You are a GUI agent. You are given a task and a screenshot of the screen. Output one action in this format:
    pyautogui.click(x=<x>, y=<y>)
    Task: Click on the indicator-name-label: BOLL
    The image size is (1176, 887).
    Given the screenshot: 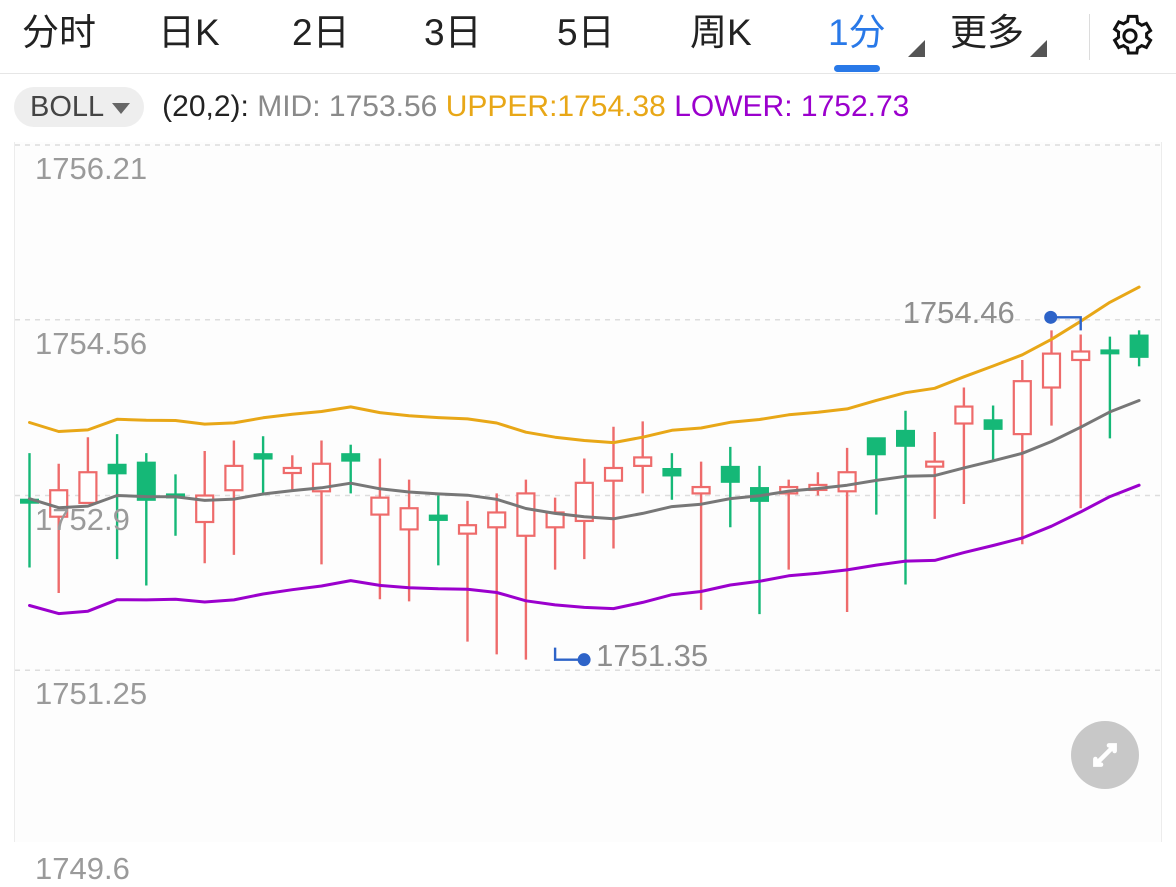 What is the action you would take?
    pyautogui.click(x=67, y=106)
    